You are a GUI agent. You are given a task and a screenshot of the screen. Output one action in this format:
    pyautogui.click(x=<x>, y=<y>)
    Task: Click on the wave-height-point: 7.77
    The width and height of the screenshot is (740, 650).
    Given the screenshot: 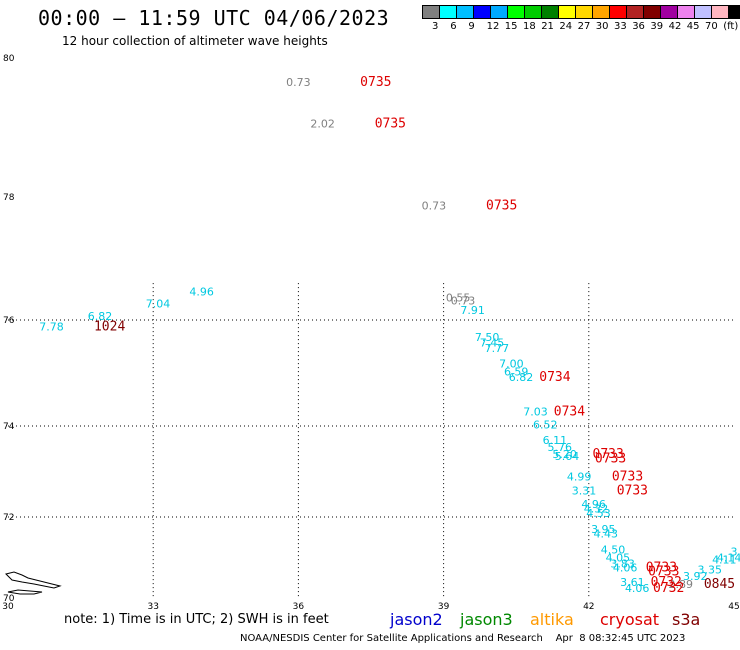 What is the action you would take?
    pyautogui.click(x=497, y=348)
    